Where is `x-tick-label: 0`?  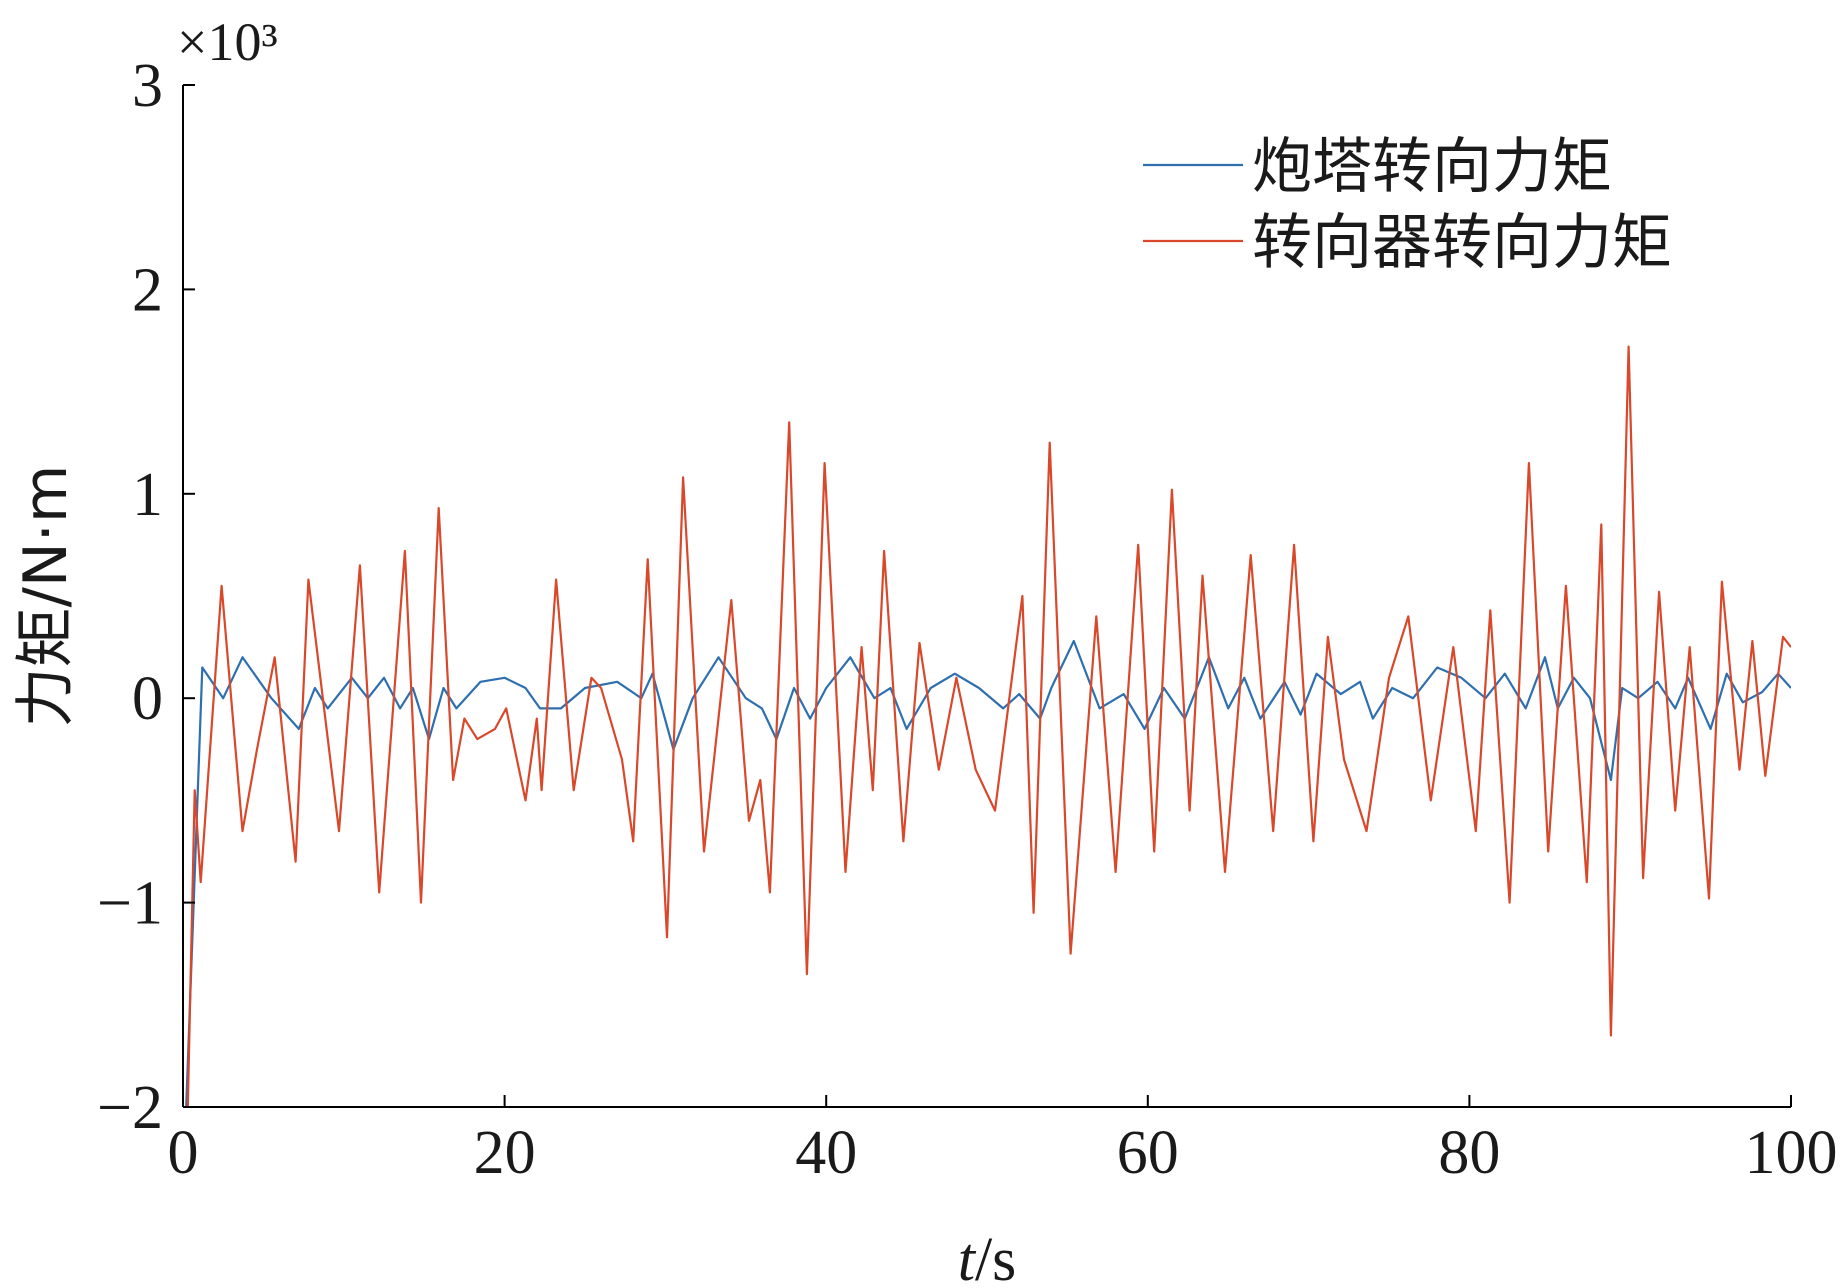 x-tick-label: 0 is located at coordinates (183, 1153).